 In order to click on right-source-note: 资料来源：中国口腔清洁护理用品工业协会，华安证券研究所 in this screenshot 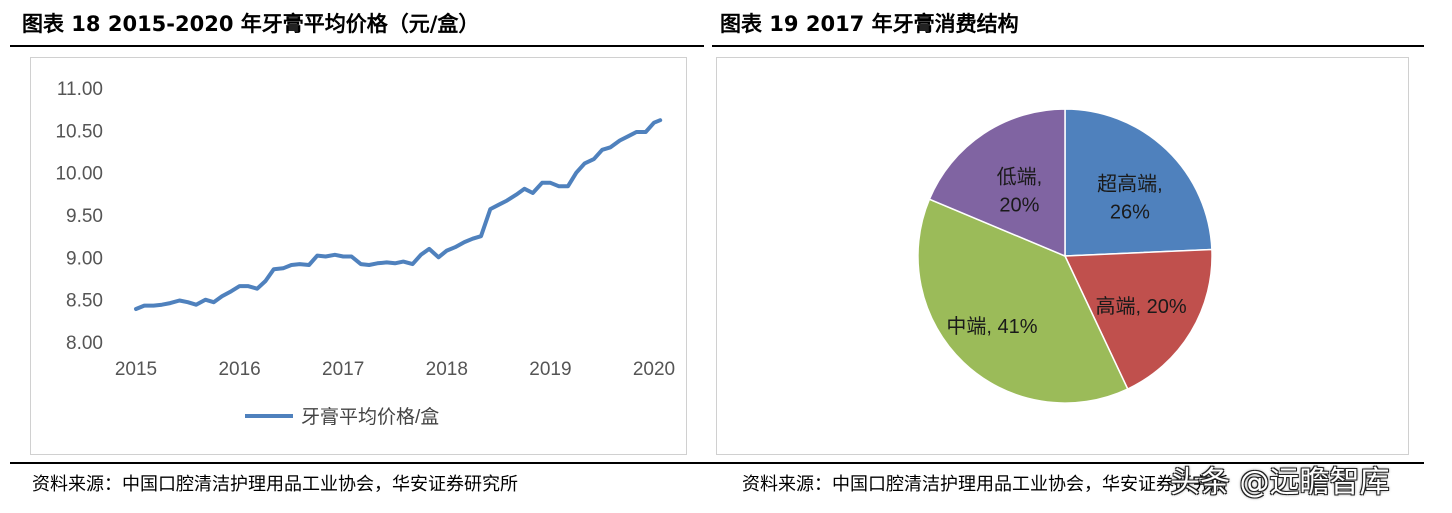, I will do `click(985, 484)`.